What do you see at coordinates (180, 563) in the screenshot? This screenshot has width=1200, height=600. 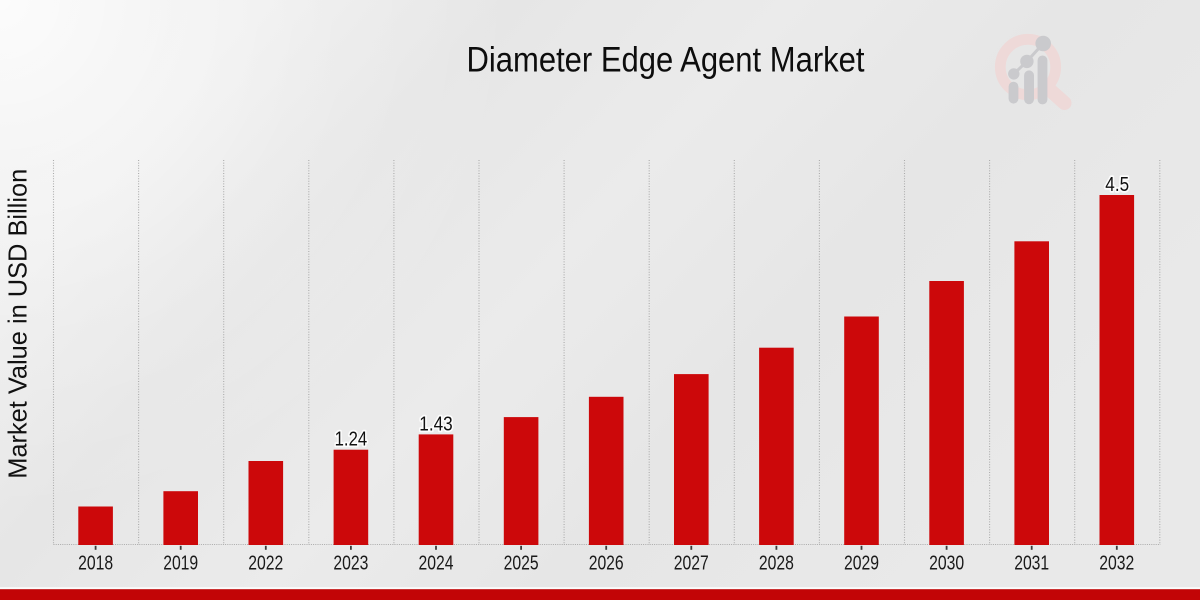 I see `svg-text: 2019` at bounding box center [180, 563].